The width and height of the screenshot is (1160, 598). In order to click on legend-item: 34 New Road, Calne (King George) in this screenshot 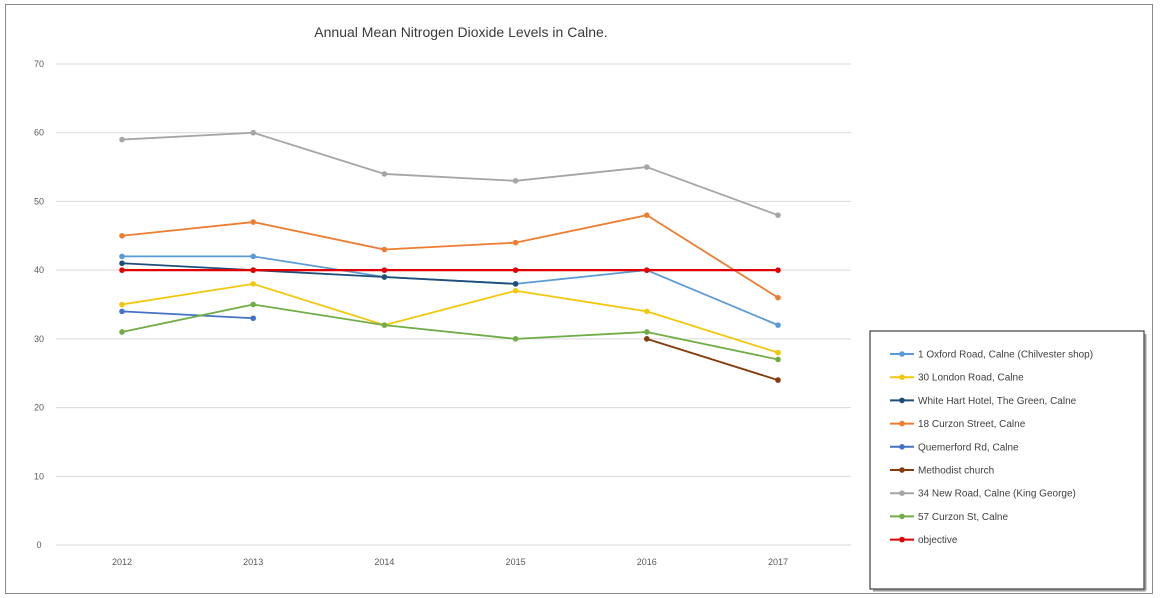, I will do `click(983, 494)`.